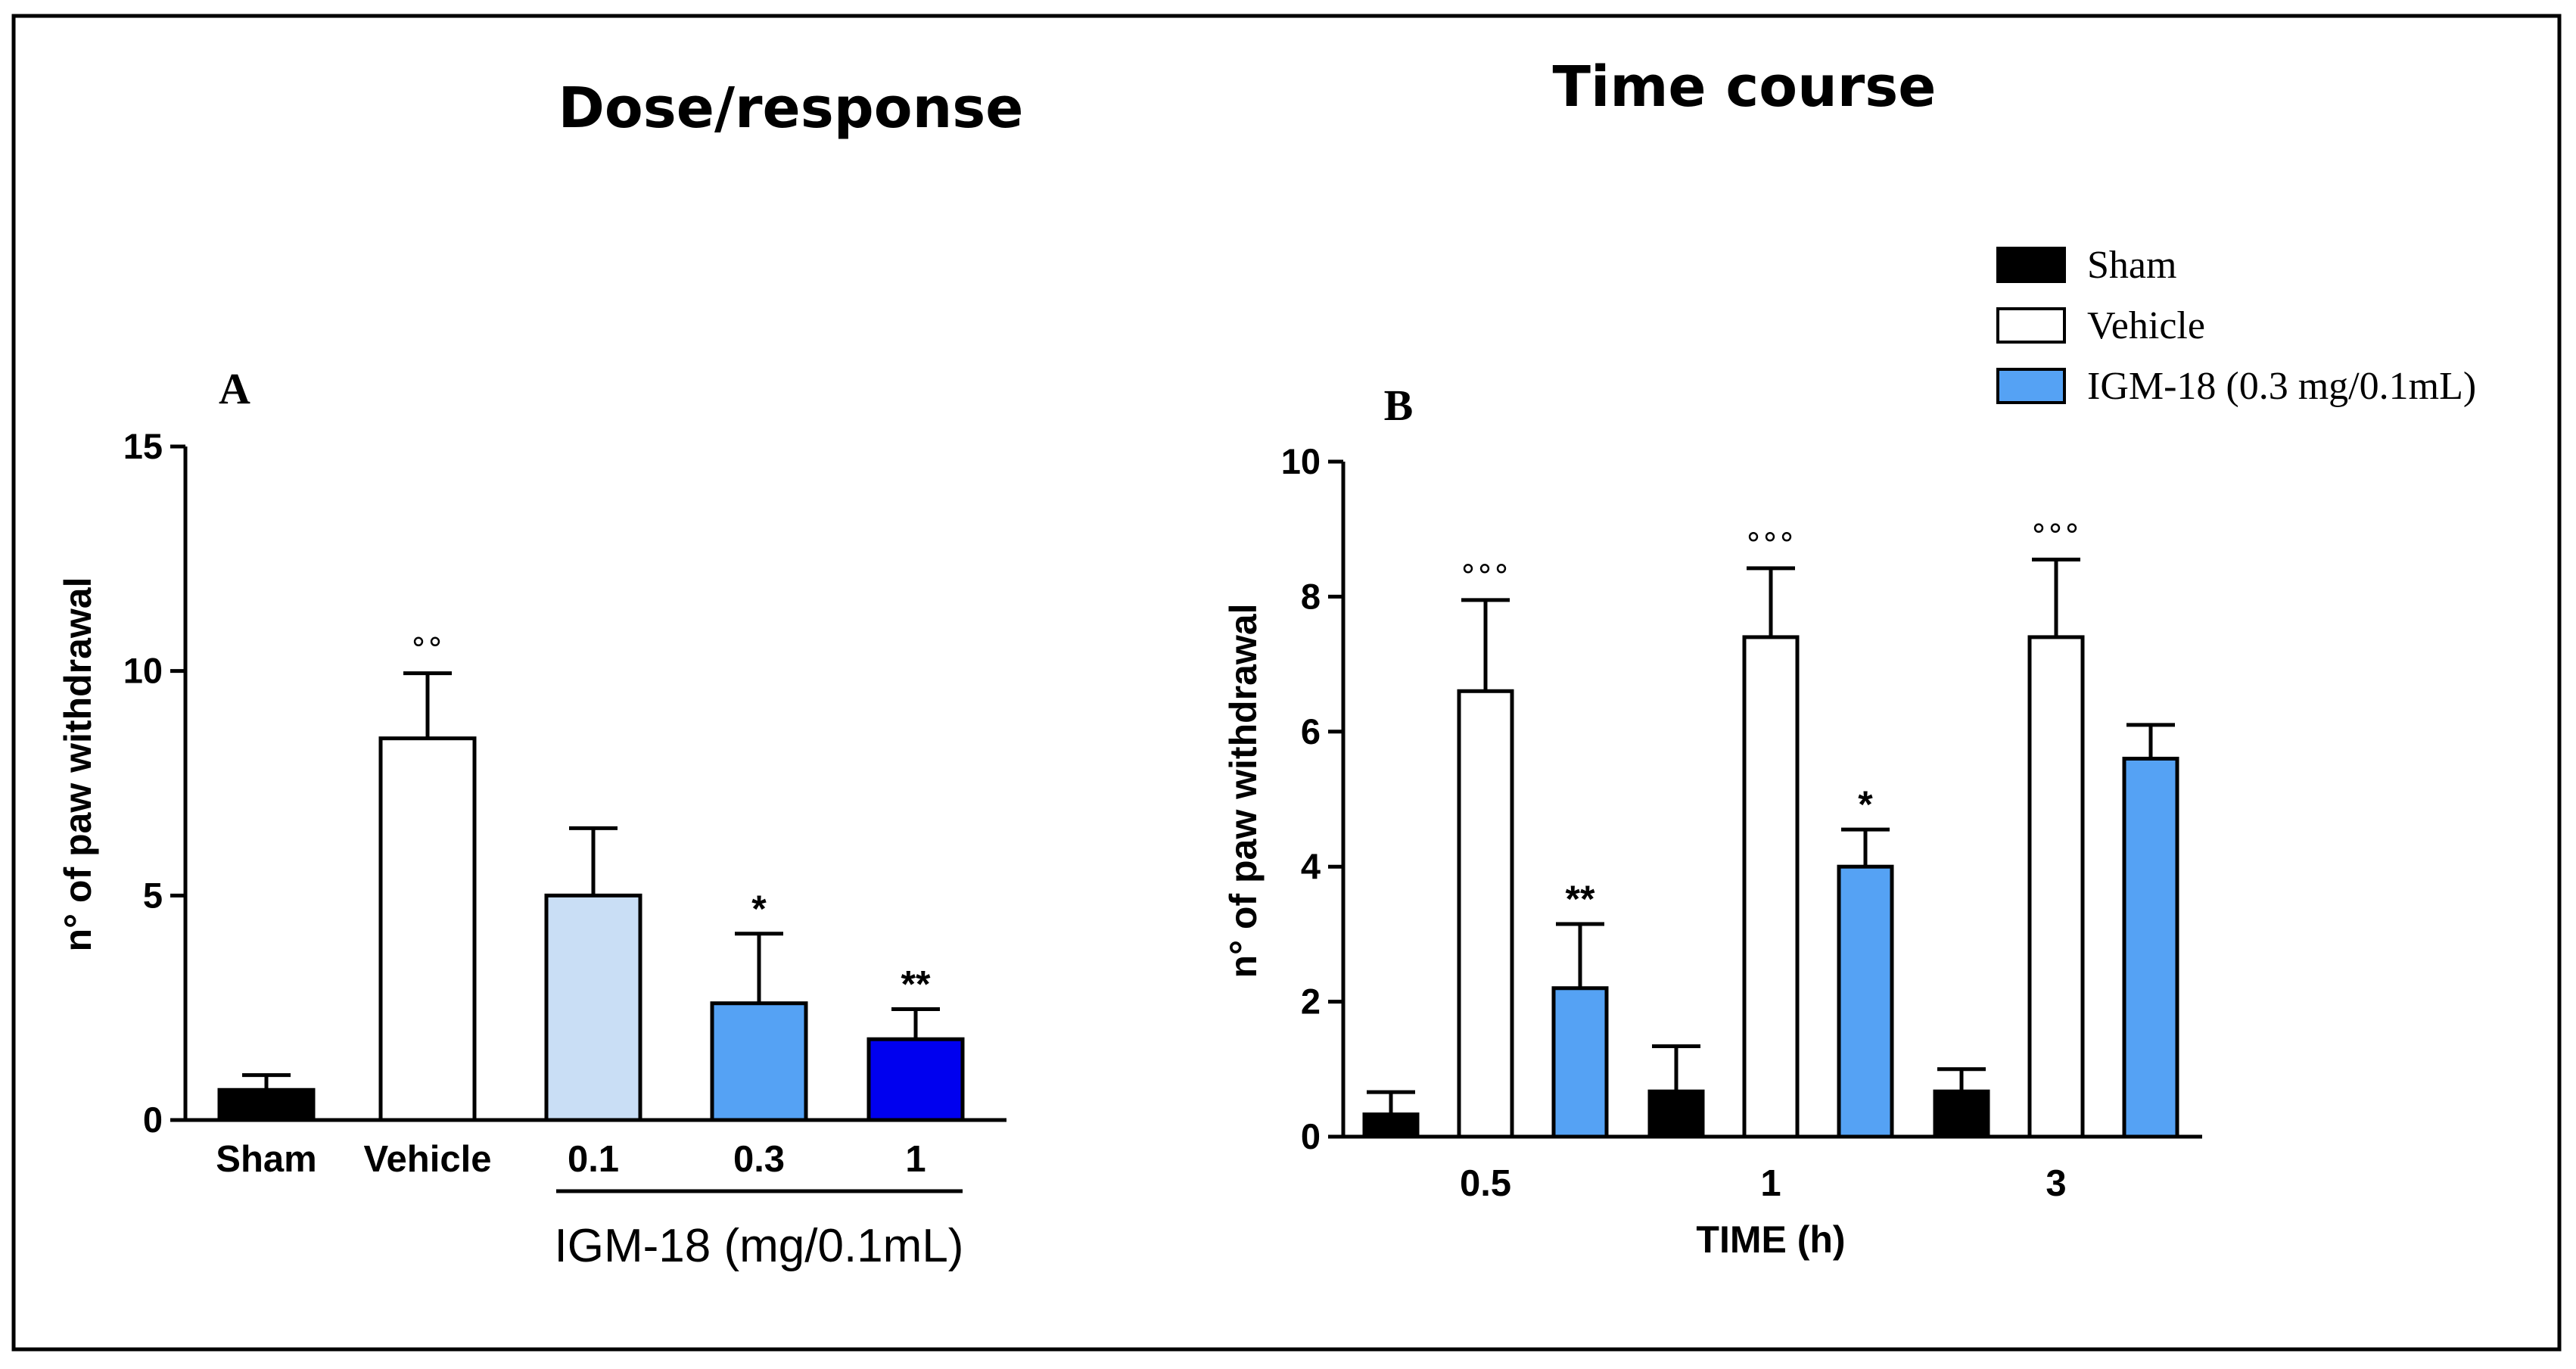  What do you see at coordinates (1580, 899) in the screenshot?
I see `panel-b-bar-igm-18-0-5-significance-label: **` at bounding box center [1580, 899].